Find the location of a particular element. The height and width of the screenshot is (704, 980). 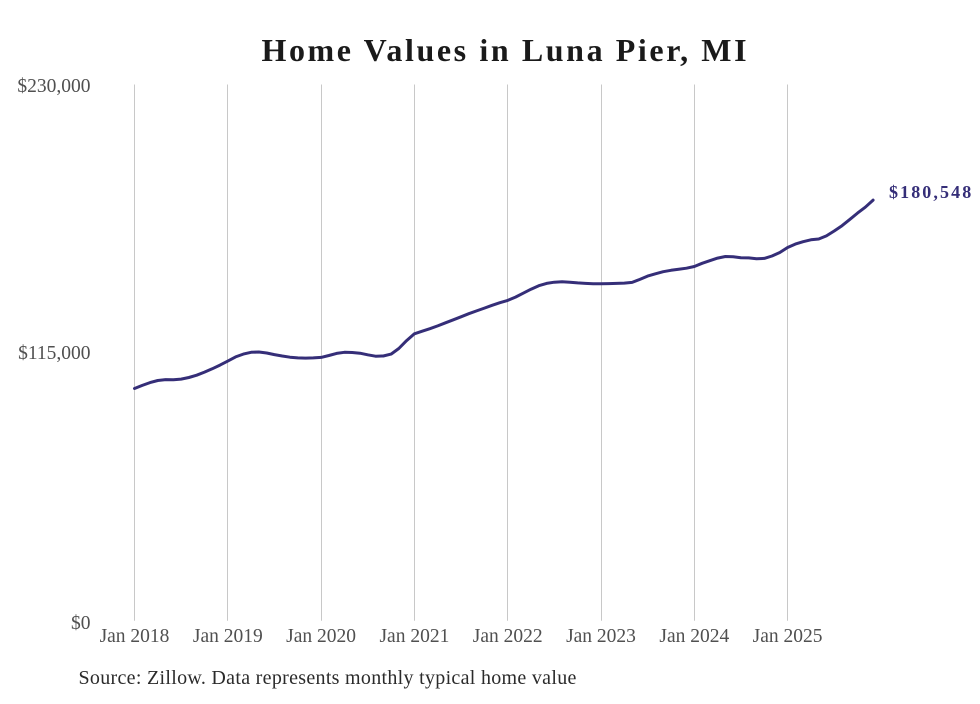

svg-text: $0 is located at coordinates (81, 623).